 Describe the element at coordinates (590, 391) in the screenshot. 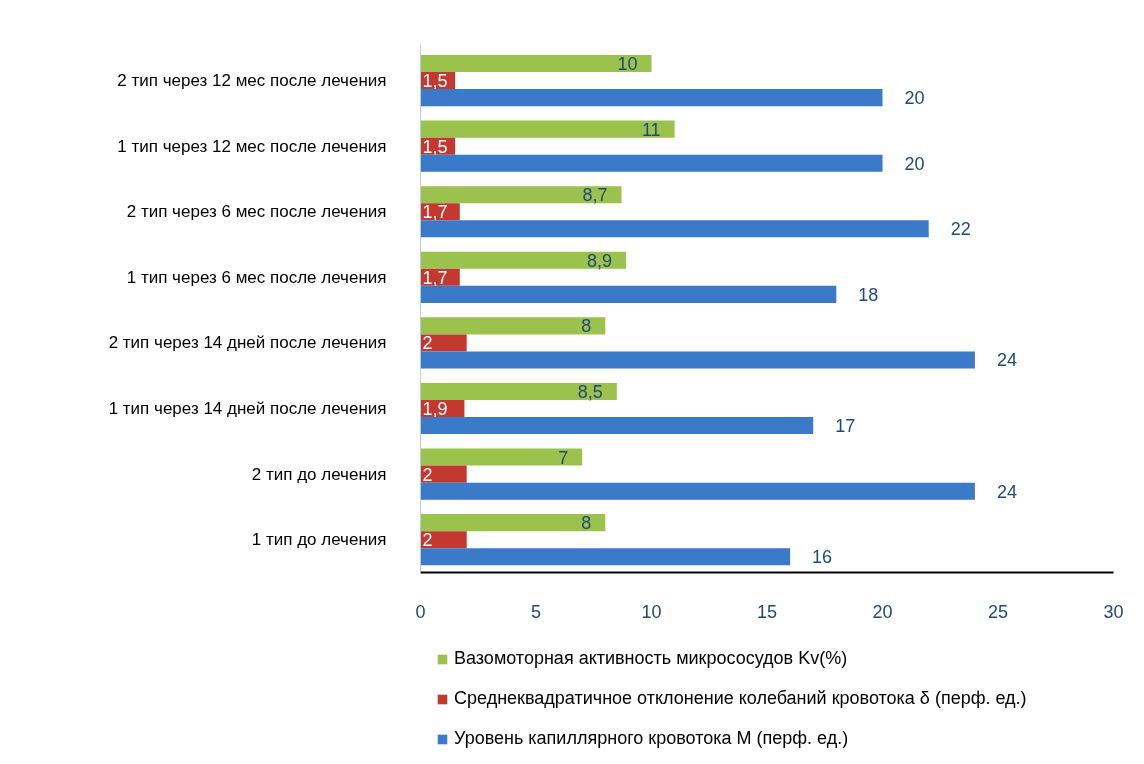

I see `data-label: 8,5` at that location.